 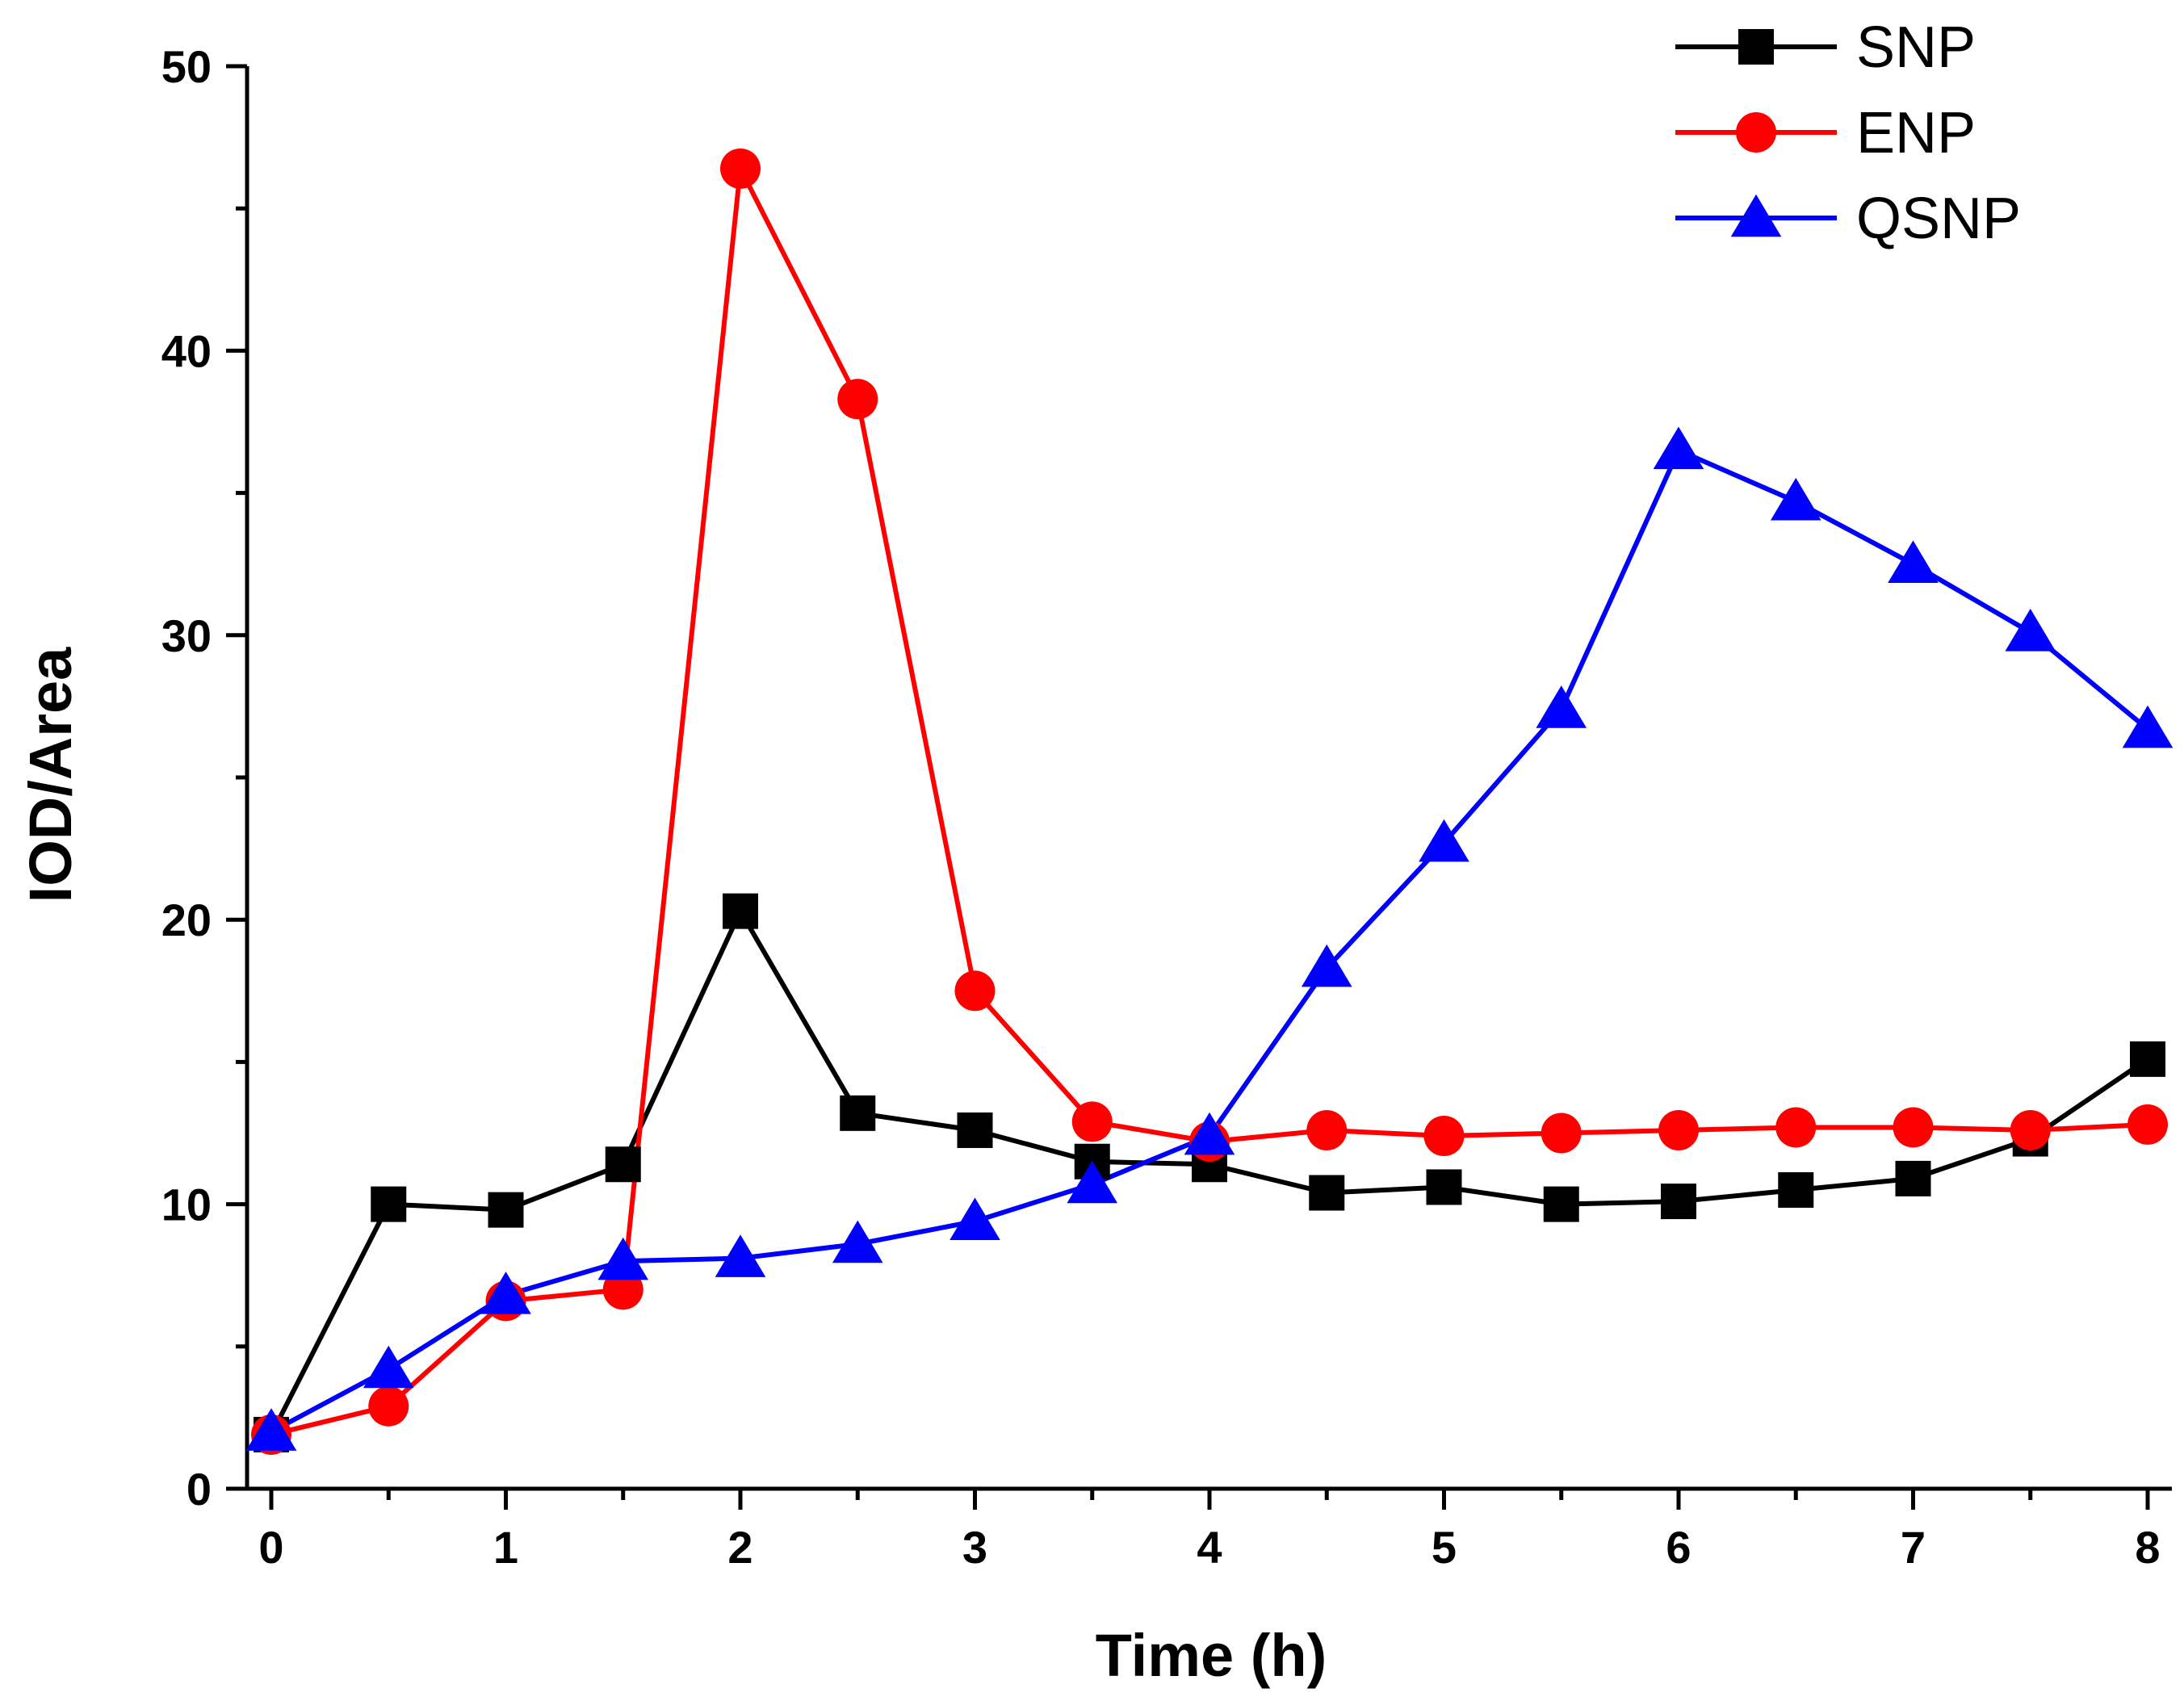 What do you see at coordinates (1938, 218) in the screenshot?
I see `legend-label-qsnp: QSNP` at bounding box center [1938, 218].